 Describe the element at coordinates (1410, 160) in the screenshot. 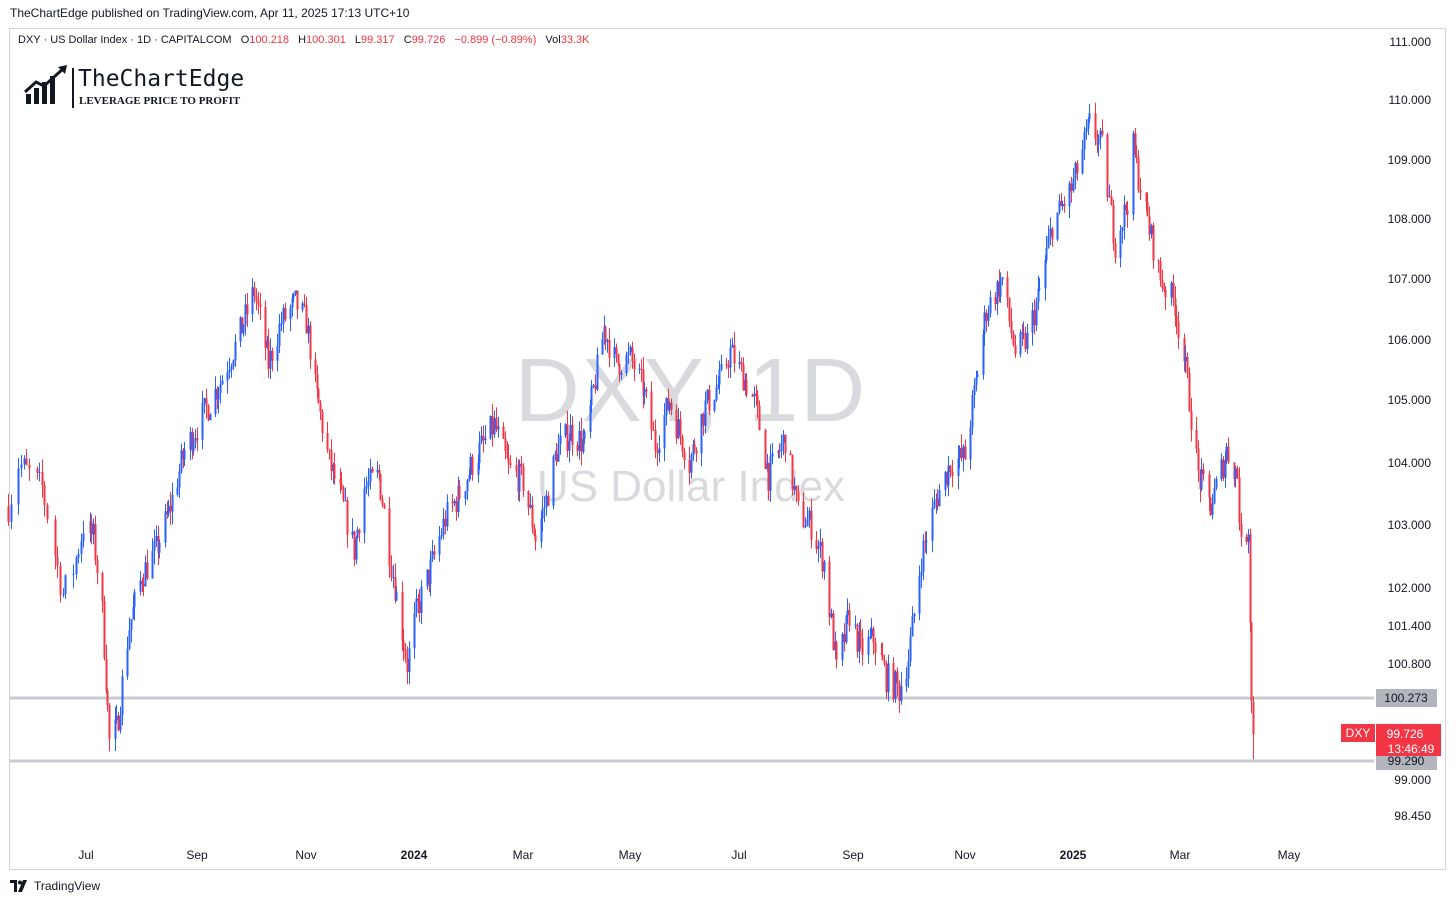

I see `y-tick-label-2: 109.000` at that location.